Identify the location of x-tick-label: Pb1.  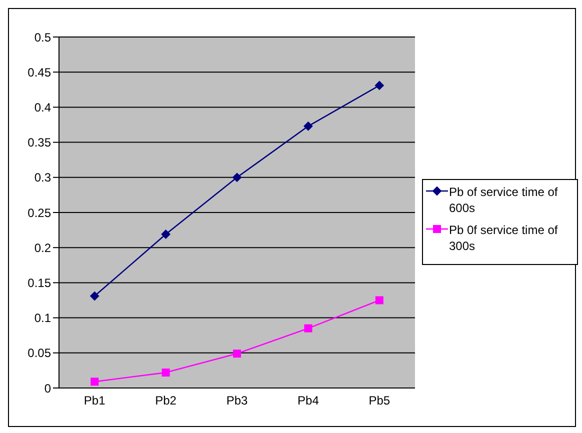
(95, 401).